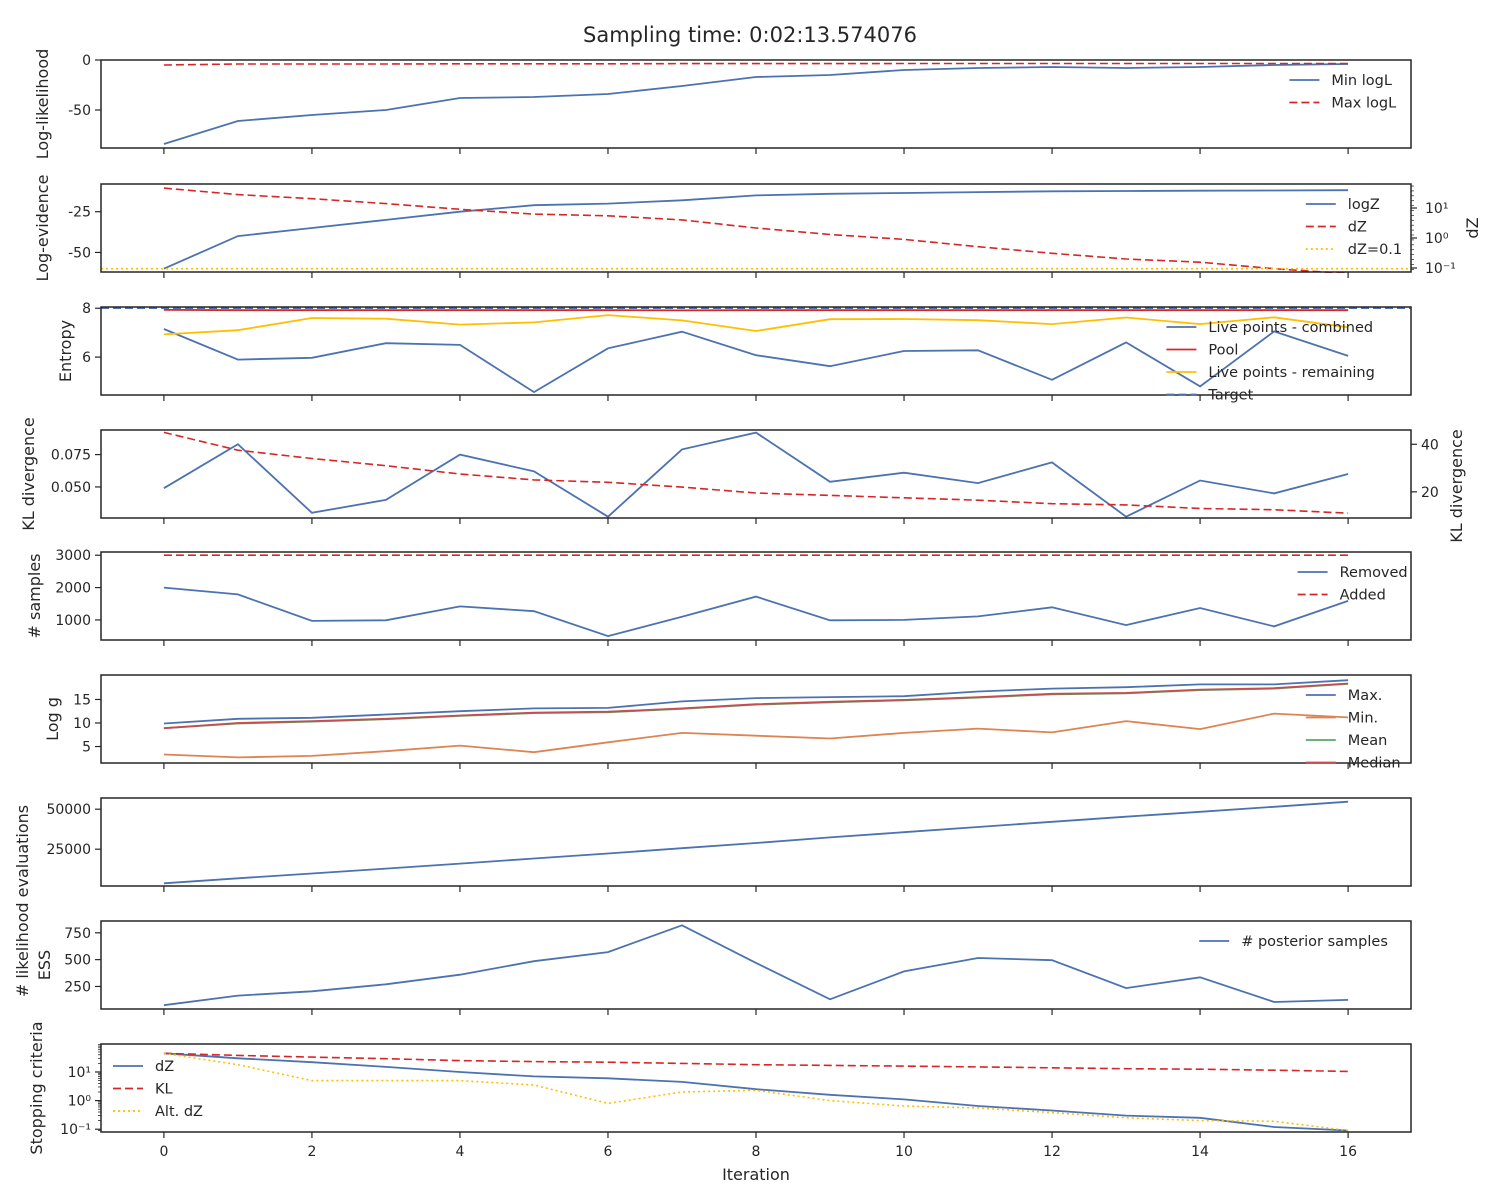 This screenshot has height=1200, width=1500. Describe the element at coordinates (1363, 104) in the screenshot. I see `legend-label: Max logL` at that location.